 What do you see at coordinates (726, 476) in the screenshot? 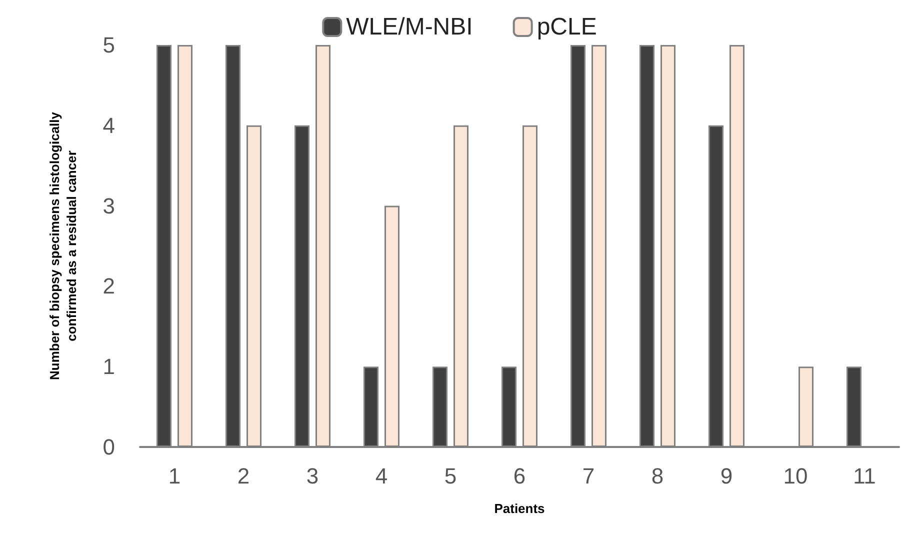
I see `x-tick-label: 9` at bounding box center [726, 476].